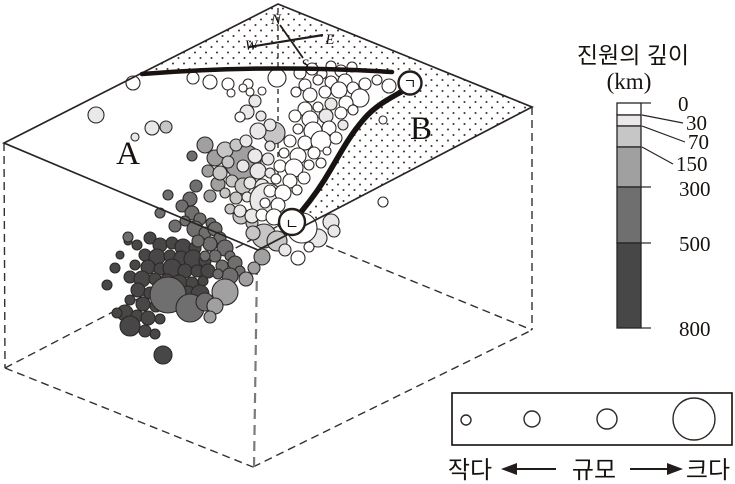  What do you see at coordinates (470, 470) in the screenshot?
I see `magnitude-small-label: 작다` at bounding box center [470, 470].